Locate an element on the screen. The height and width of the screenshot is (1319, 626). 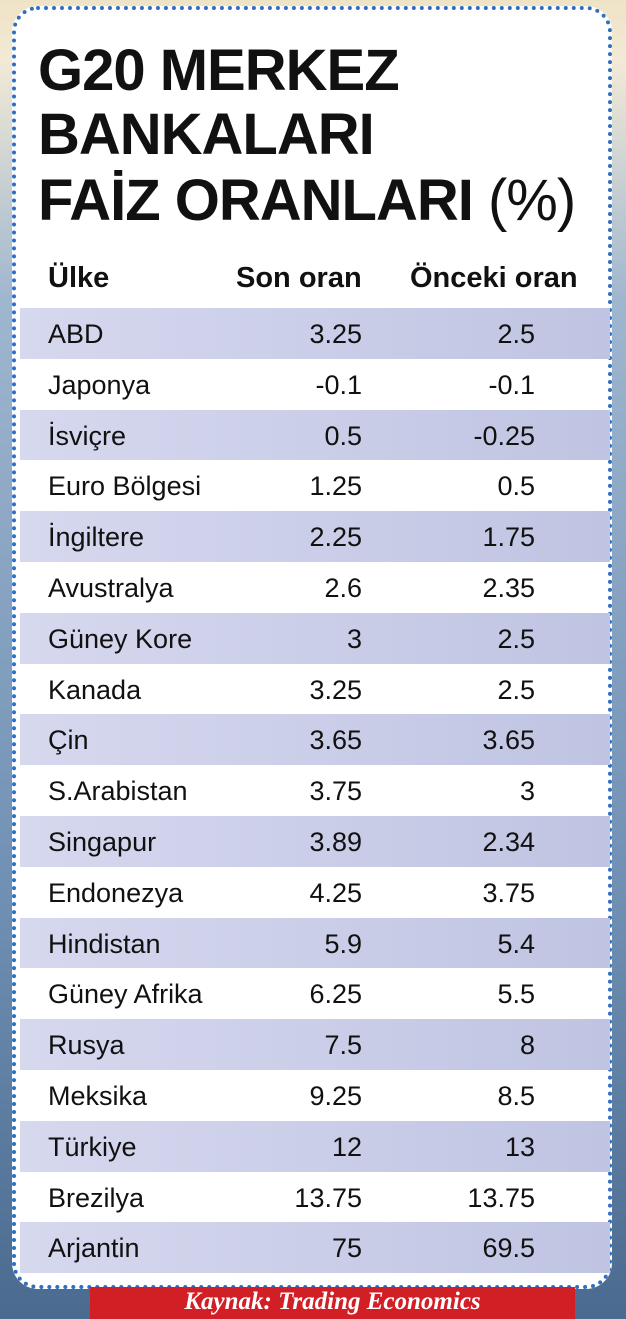
country: Güney Afrika is located at coordinates (125, 994).